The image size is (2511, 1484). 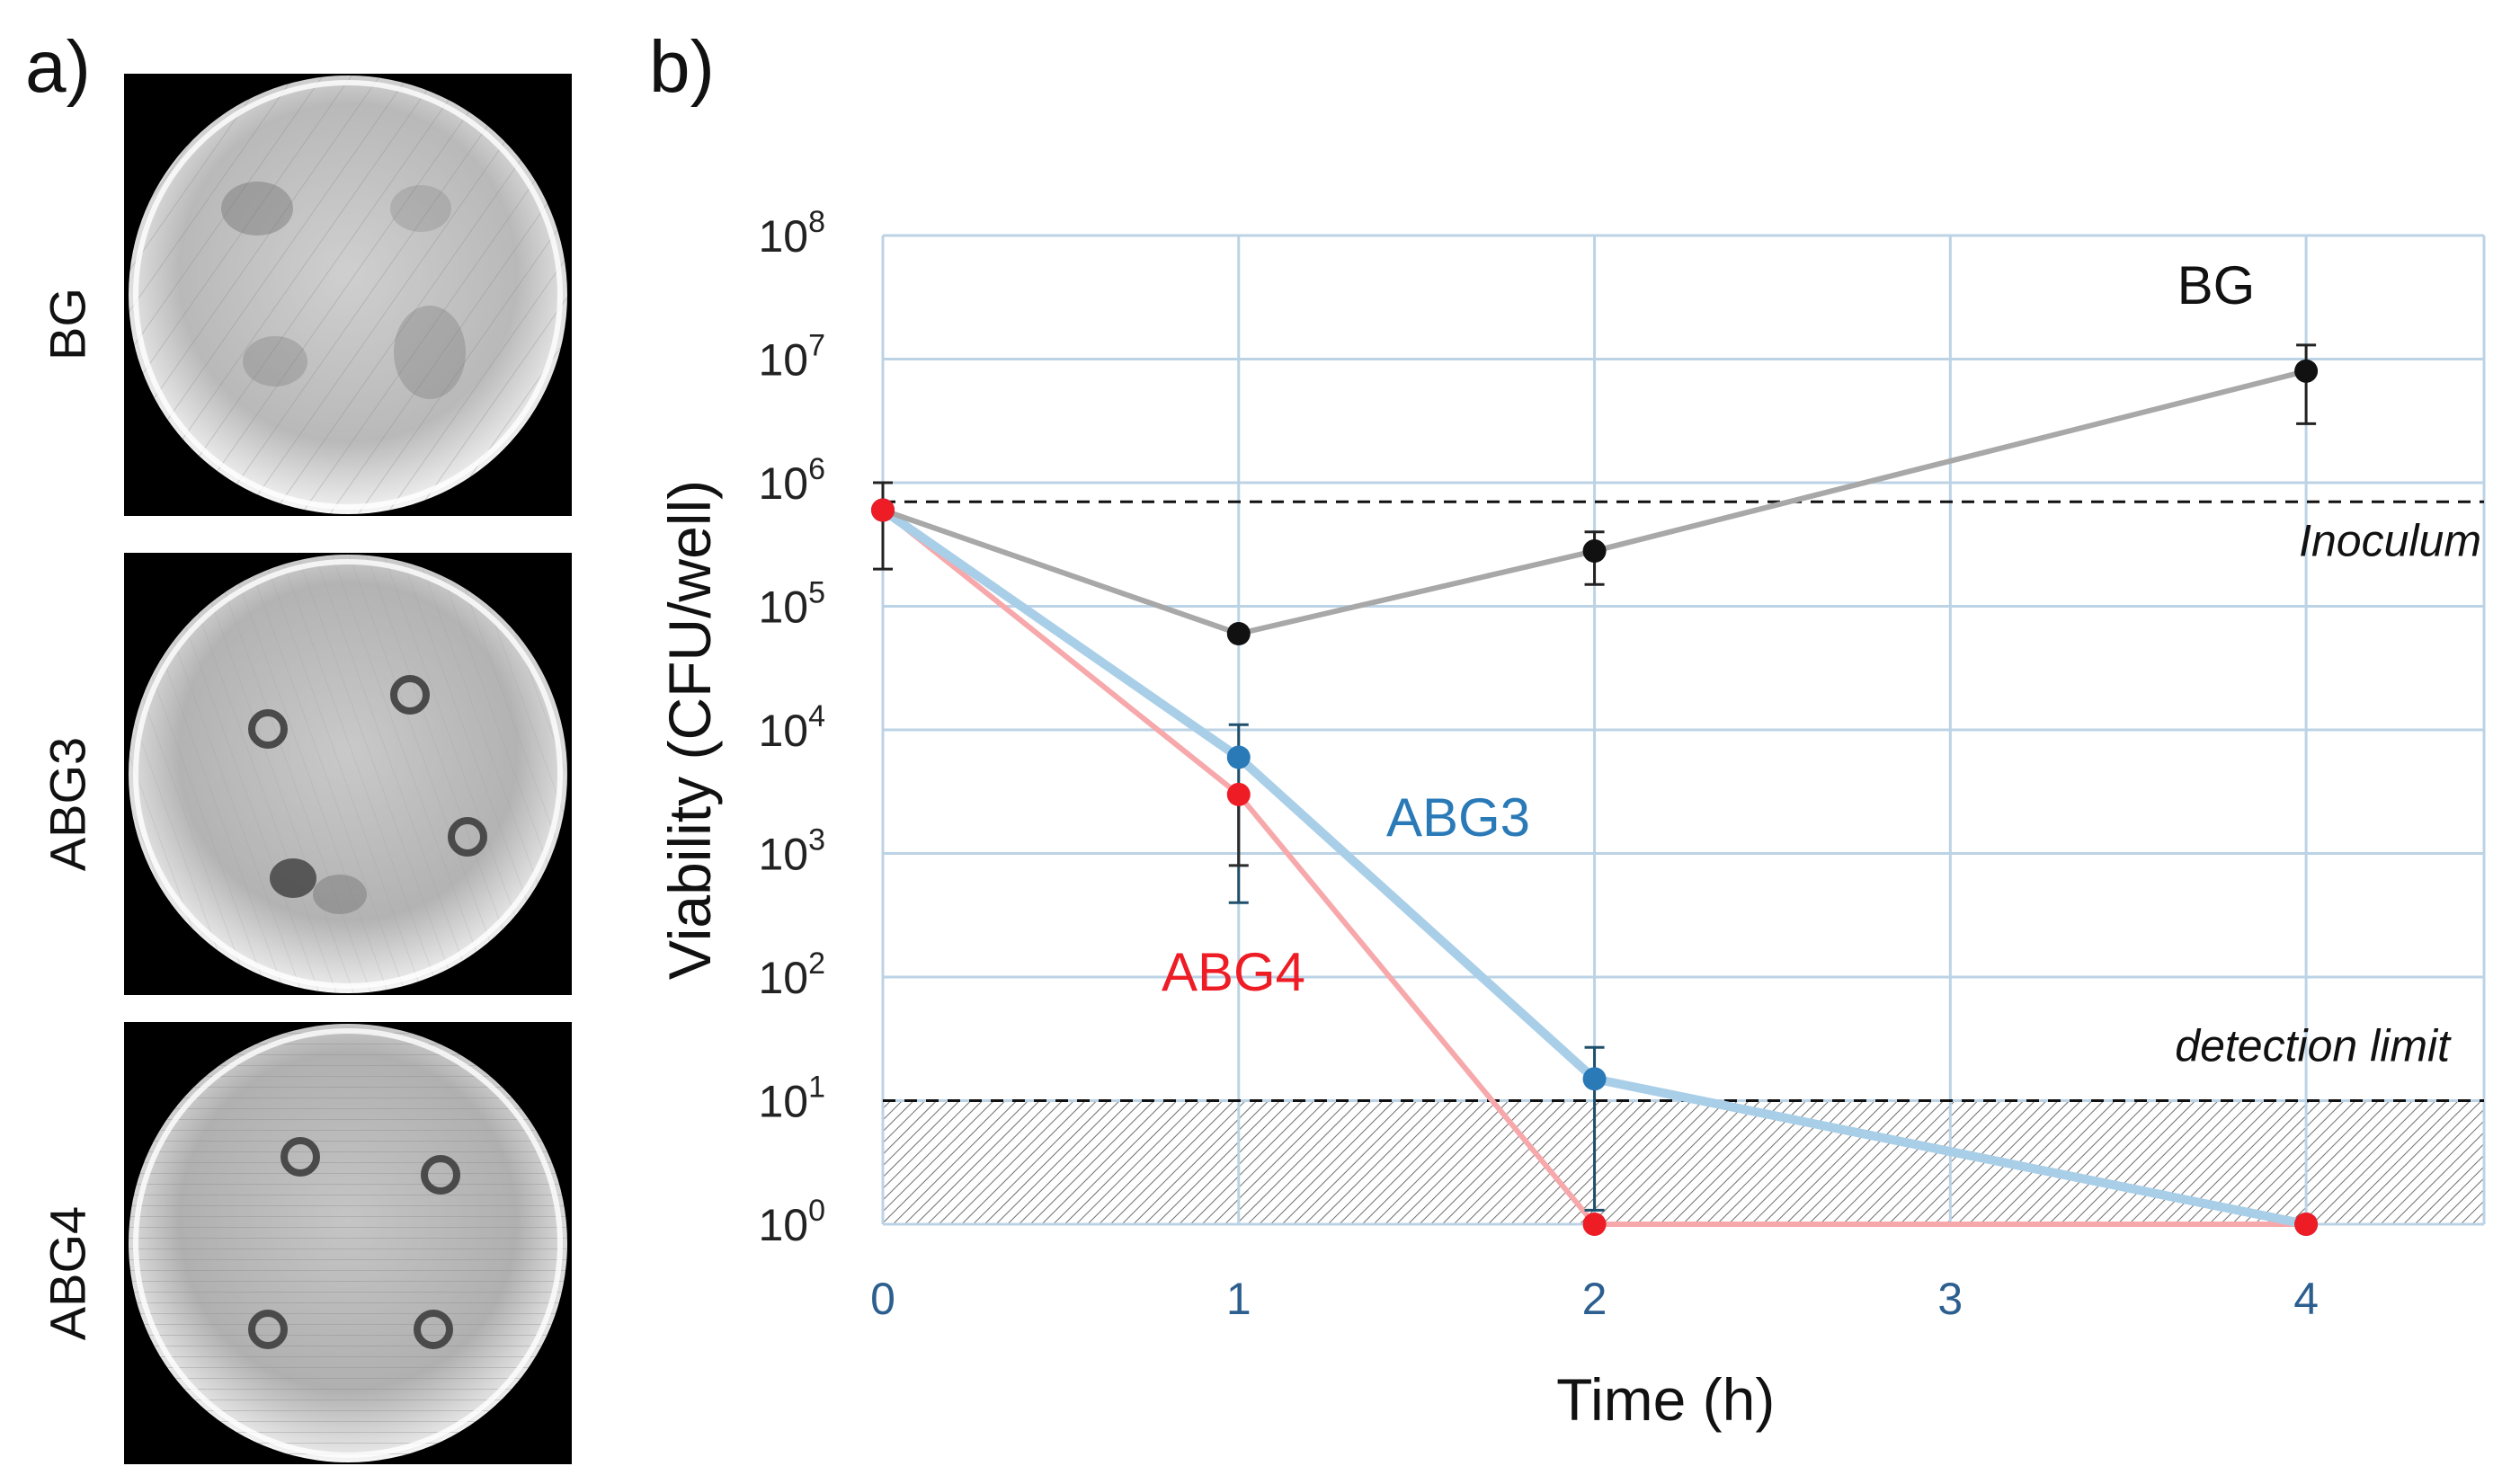 What do you see at coordinates (792, 357) in the screenshot?
I see `y-tick-label-7: 10⁷` at bounding box center [792, 357].